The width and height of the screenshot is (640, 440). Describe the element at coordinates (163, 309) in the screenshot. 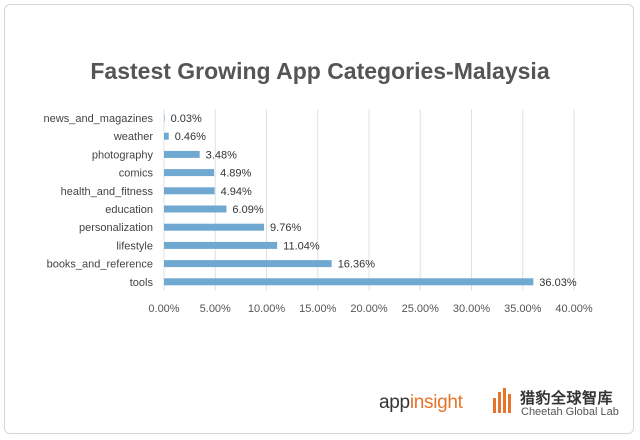

I see `x-tick-label: 0.00%` at that location.